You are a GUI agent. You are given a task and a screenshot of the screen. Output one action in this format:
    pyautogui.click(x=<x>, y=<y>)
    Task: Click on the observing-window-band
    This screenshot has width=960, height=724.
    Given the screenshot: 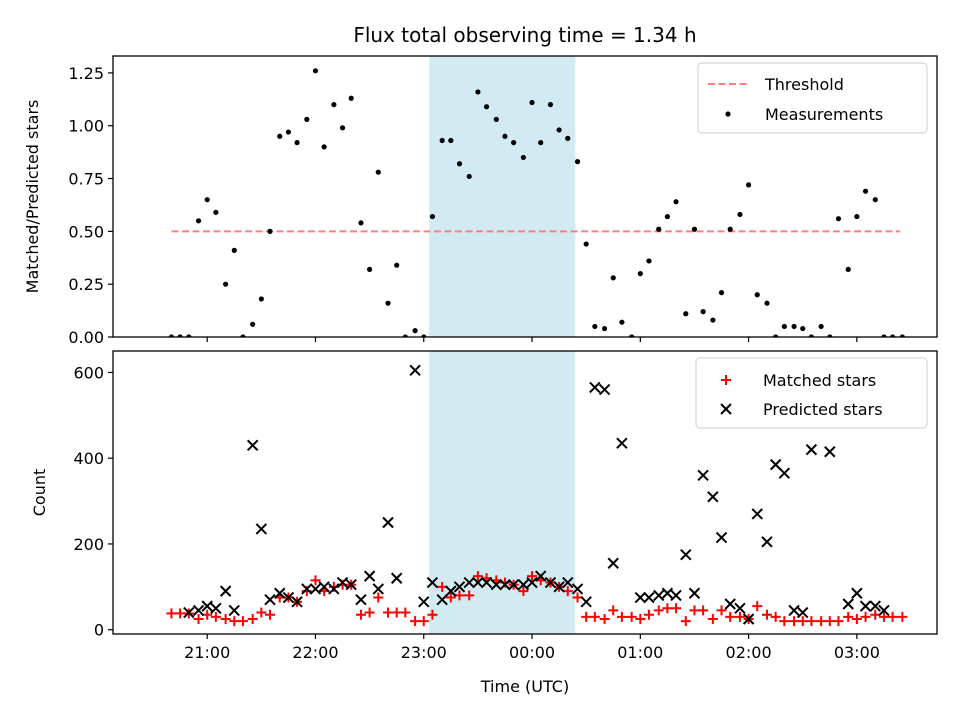 What is the action you would take?
    pyautogui.click(x=502, y=196)
    